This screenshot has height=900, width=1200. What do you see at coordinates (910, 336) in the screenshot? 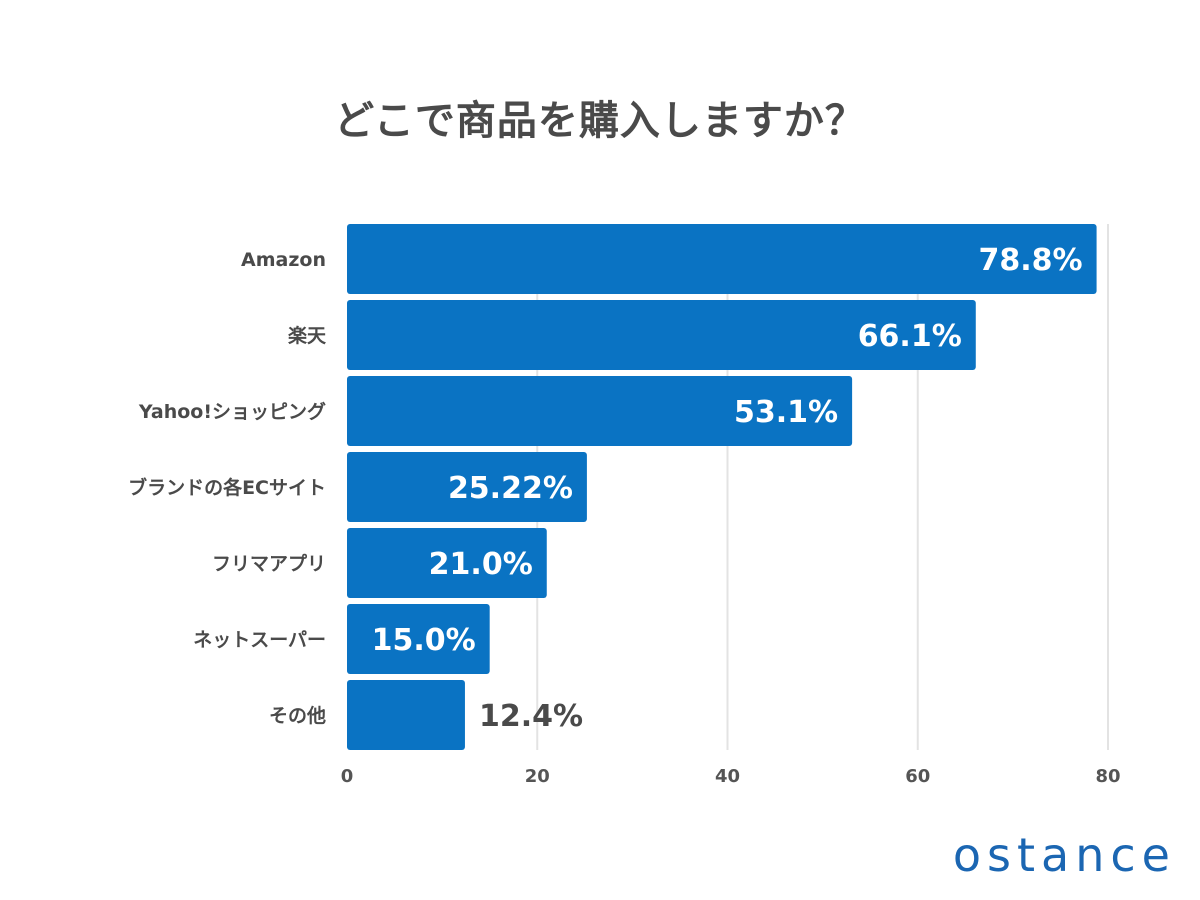
I see `value-label: 66.1%` at bounding box center [910, 336].